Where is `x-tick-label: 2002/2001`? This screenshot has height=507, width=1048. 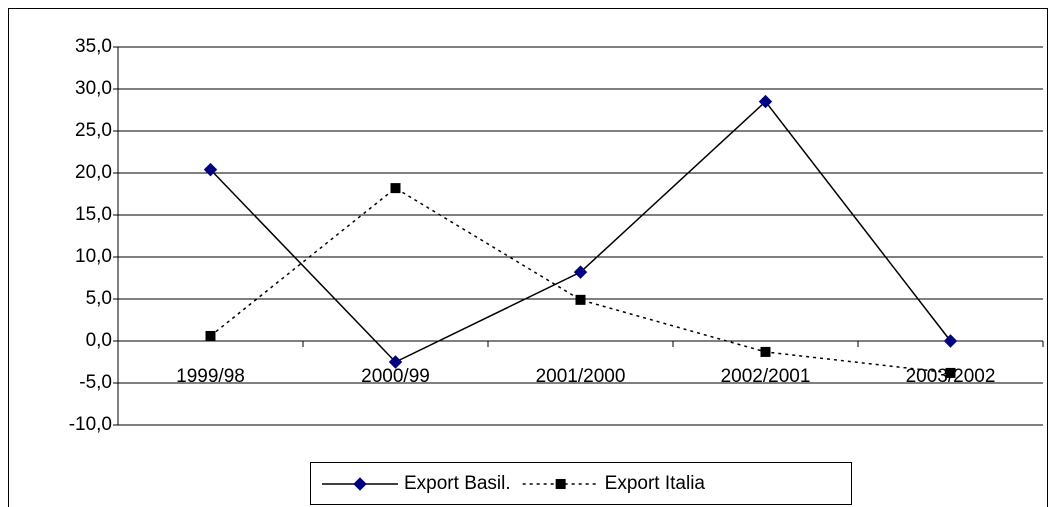 x-tick-label: 2002/2001 is located at coordinates (766, 376).